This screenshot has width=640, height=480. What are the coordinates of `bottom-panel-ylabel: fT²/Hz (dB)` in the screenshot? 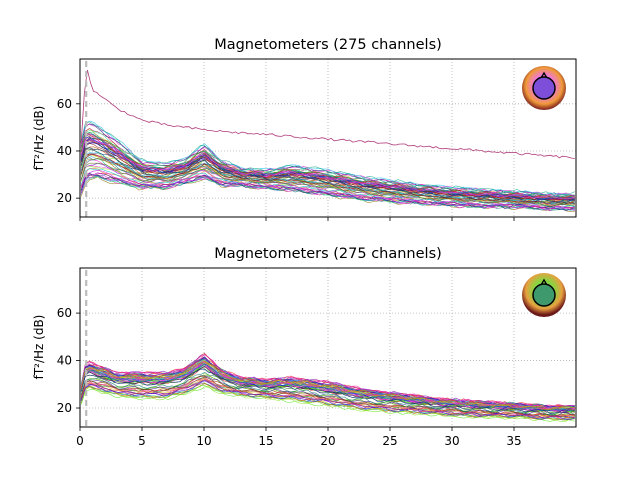 It's located at (39, 347).